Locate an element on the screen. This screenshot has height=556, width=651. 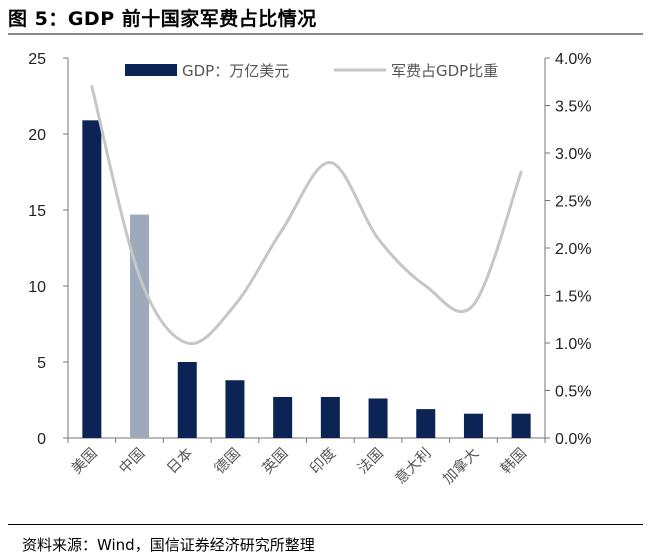
source-note: 资料来源：Wind，国信证券经济研究所整理 is located at coordinates (168, 545).